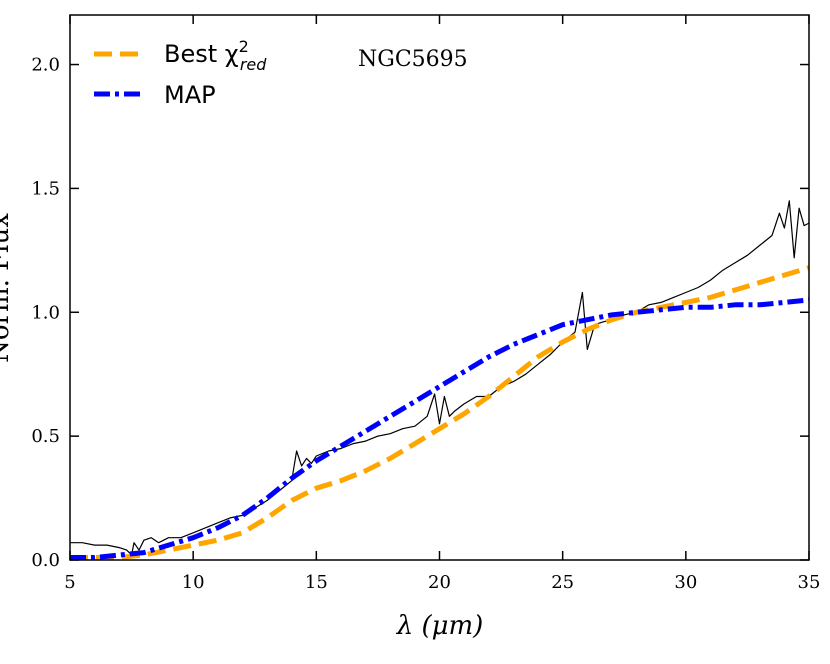  Describe the element at coordinates (439, 582) in the screenshot. I see `x-tick-label: 20` at that location.